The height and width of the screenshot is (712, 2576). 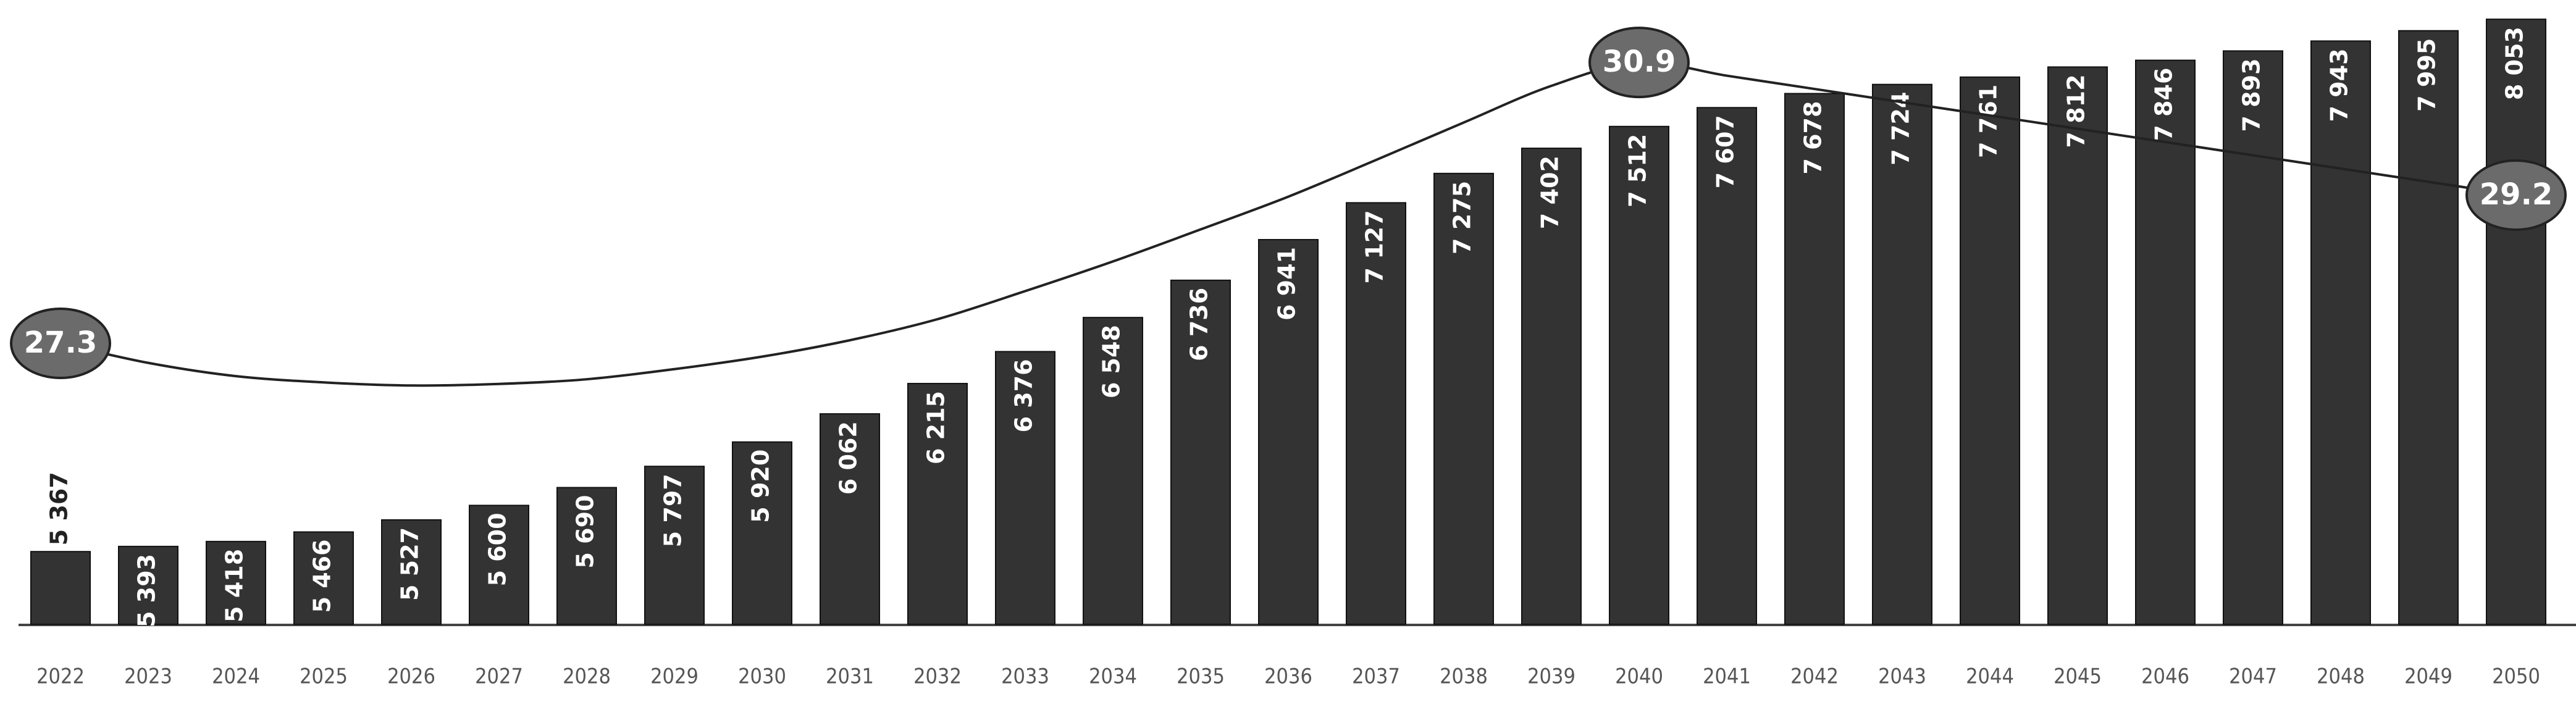 What do you see at coordinates (1814, 137) in the screenshot?
I see `bar-value-label: 7 678` at bounding box center [1814, 137].